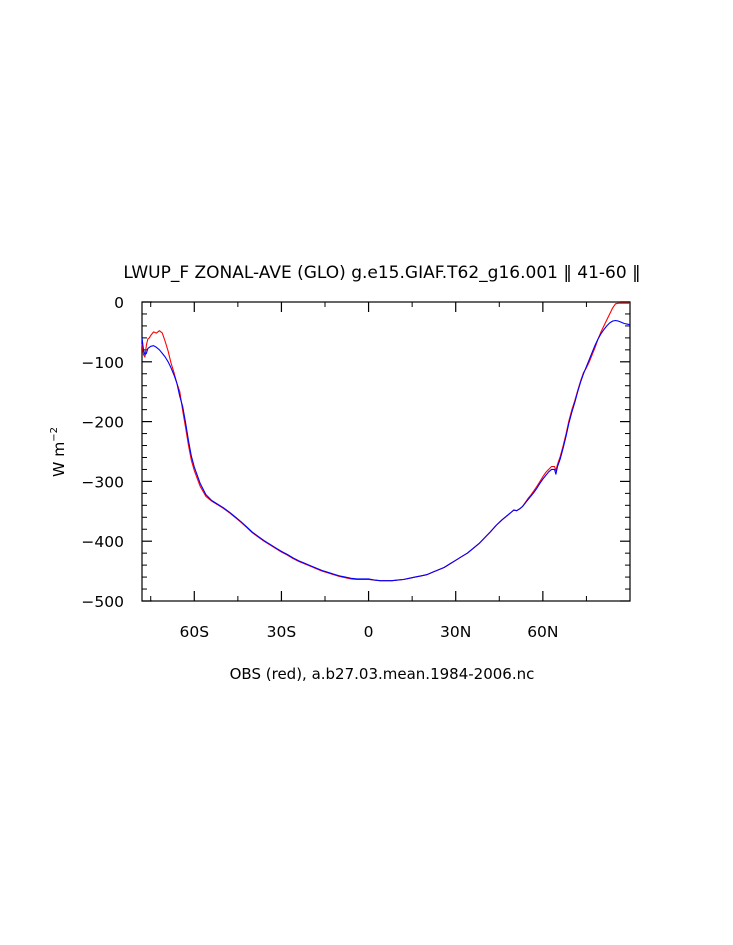 The image size is (733, 945). What do you see at coordinates (195, 632) in the screenshot?
I see `x-tick-label: 60S` at bounding box center [195, 632].